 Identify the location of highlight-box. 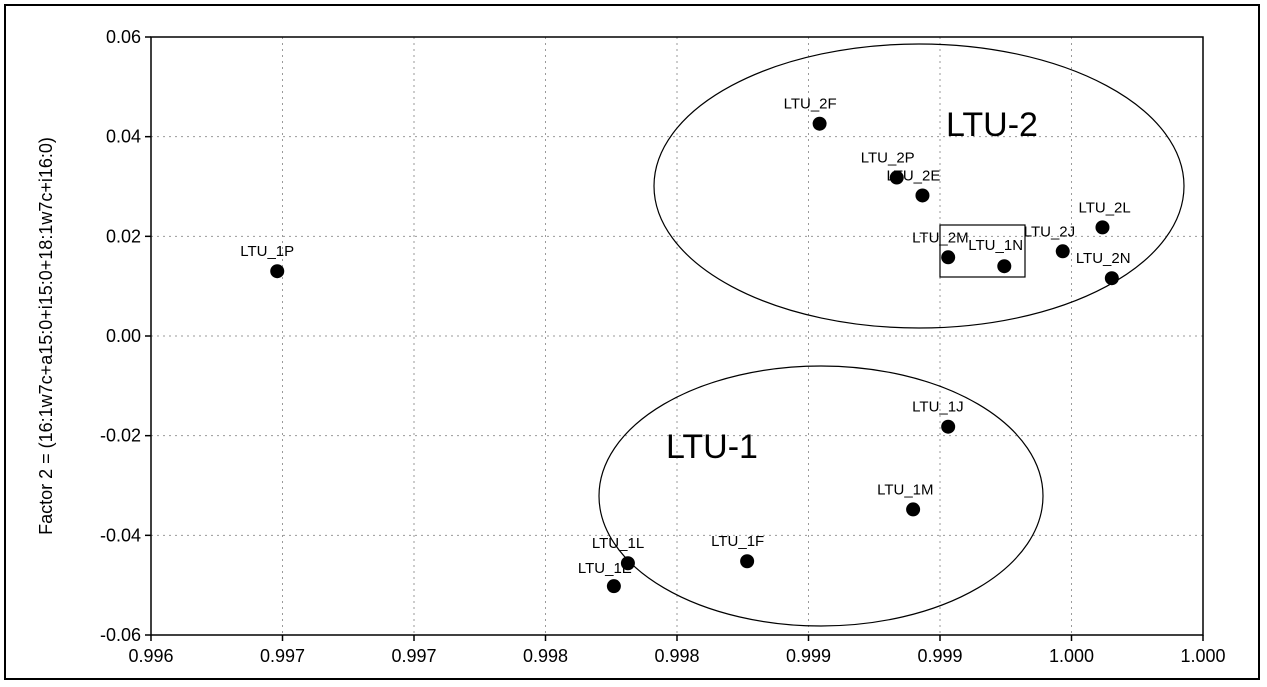
(982, 251).